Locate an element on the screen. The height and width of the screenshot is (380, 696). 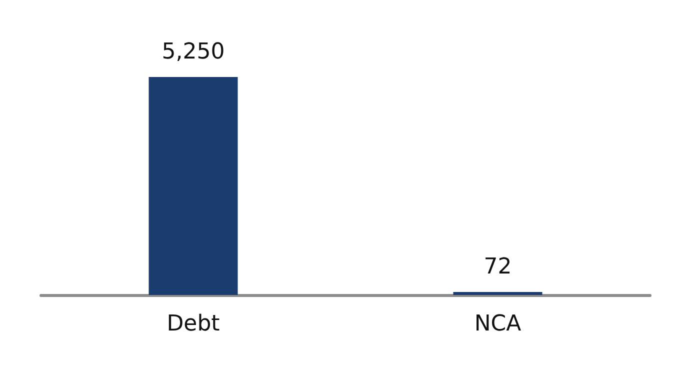
data-label: 72 is located at coordinates (498, 267).